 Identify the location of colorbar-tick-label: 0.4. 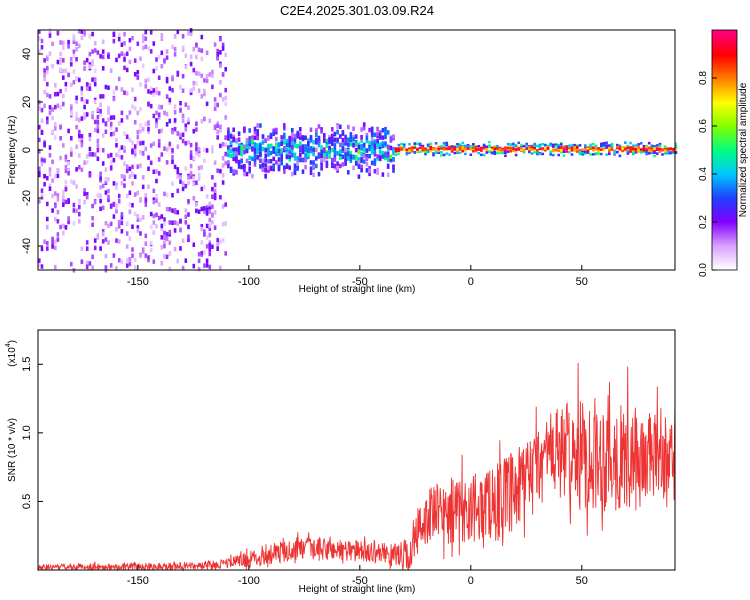
(703, 174).